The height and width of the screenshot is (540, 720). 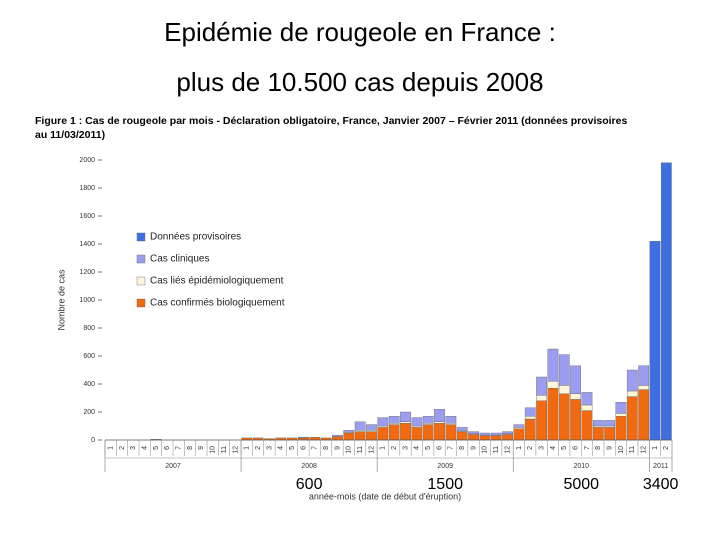 I want to click on annotation: 5000, so click(x=581, y=484).